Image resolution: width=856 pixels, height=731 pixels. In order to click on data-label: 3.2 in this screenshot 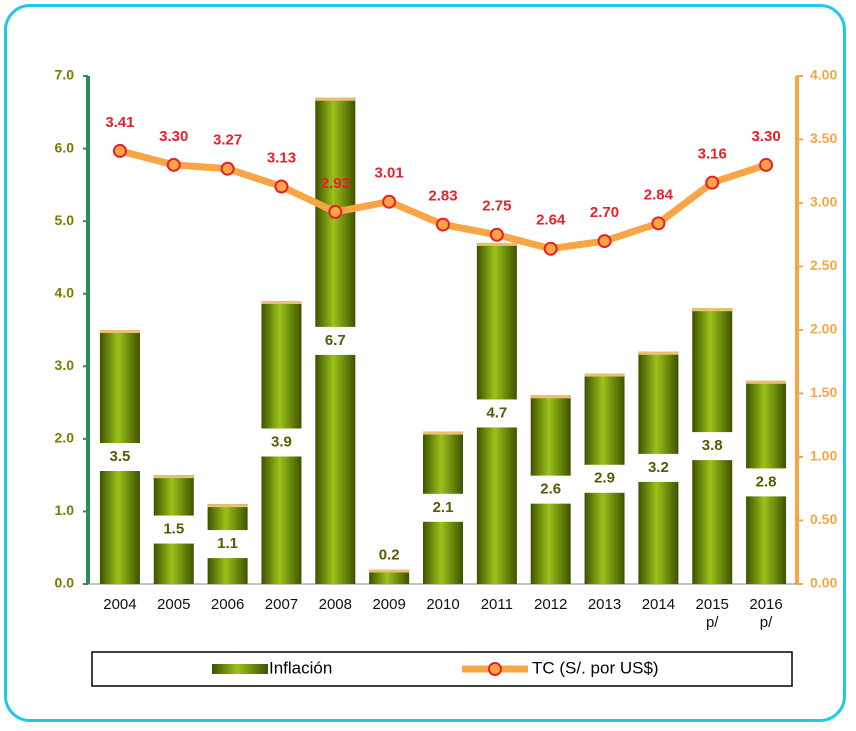, I will do `click(658, 467)`.